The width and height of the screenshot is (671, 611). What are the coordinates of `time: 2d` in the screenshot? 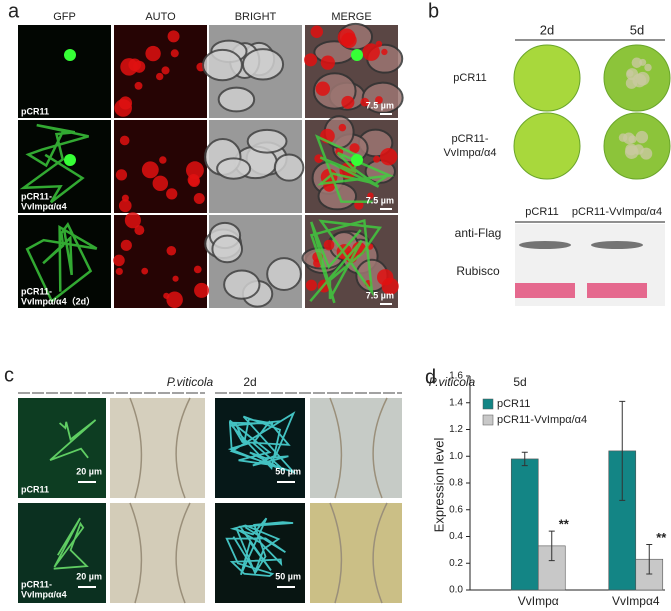 It's located at (249, 382).